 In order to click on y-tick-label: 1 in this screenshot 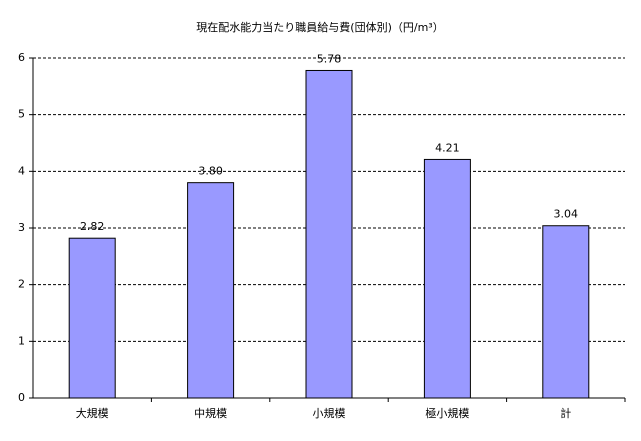, I will do `click(21, 340)`.